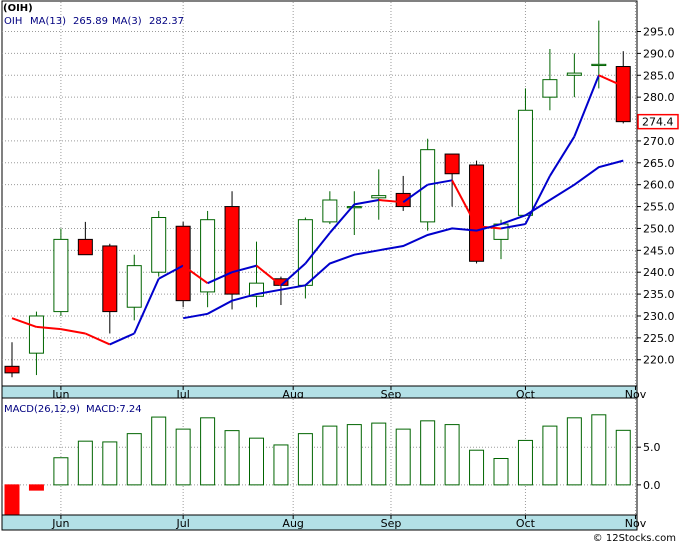 The height and width of the screenshot is (550, 680). I want to click on price-tick-label: 240.0, so click(659, 272).